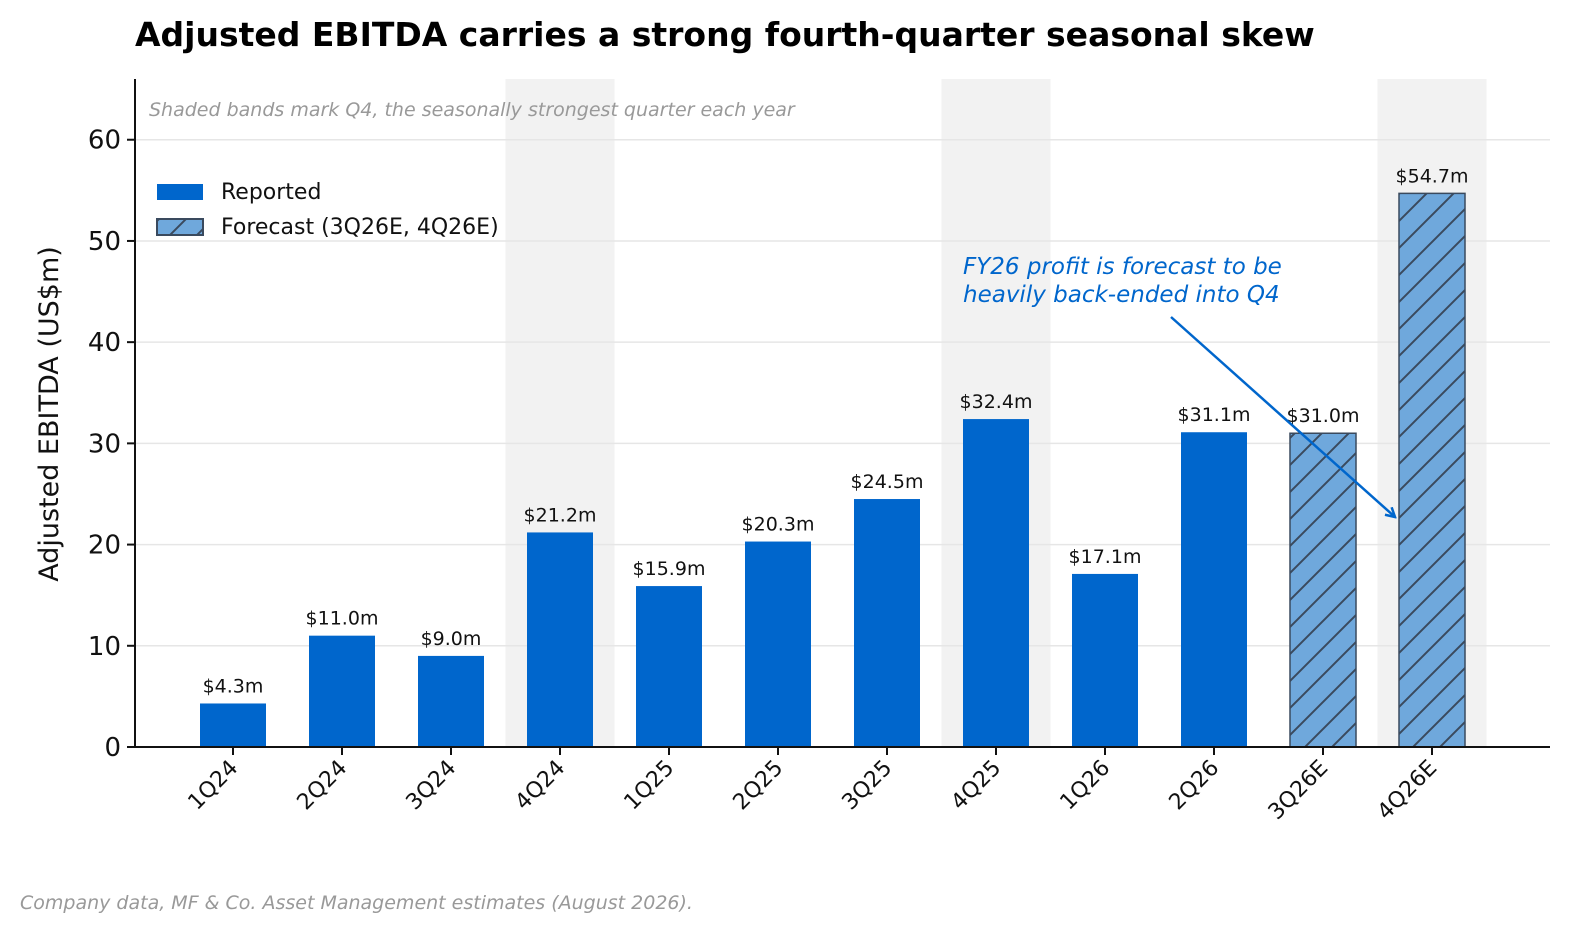 The height and width of the screenshot is (946, 1590). Describe the element at coordinates (104, 343) in the screenshot. I see `y-tick-label-40: 40` at that location.